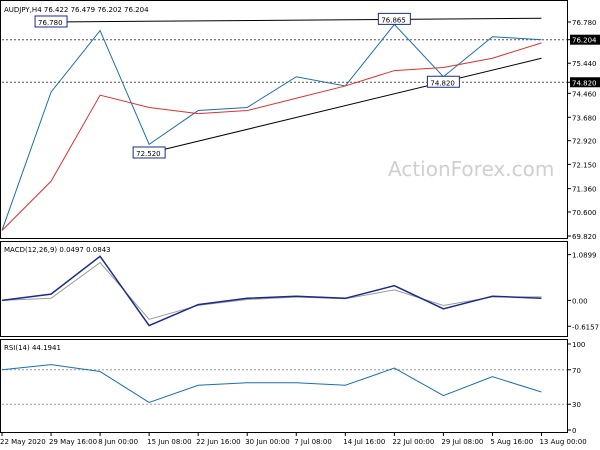 The image size is (600, 450). What do you see at coordinates (413, 442) in the screenshot?
I see `time-tick-label: 22 Jul 00:00` at bounding box center [413, 442].